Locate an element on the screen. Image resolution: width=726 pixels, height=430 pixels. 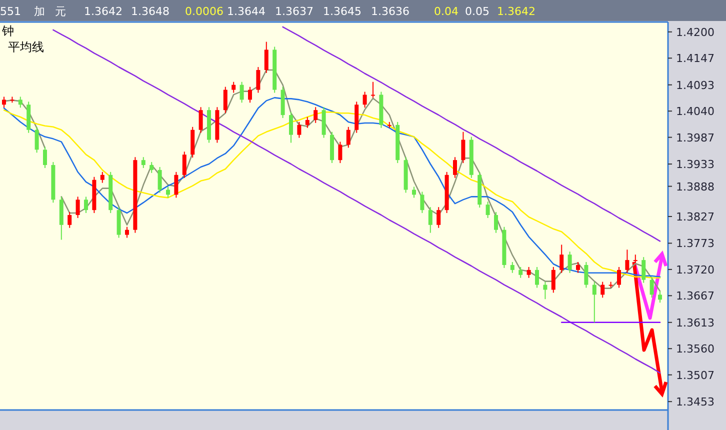
y-tick-label: 1.4147 is located at coordinates (695, 59).